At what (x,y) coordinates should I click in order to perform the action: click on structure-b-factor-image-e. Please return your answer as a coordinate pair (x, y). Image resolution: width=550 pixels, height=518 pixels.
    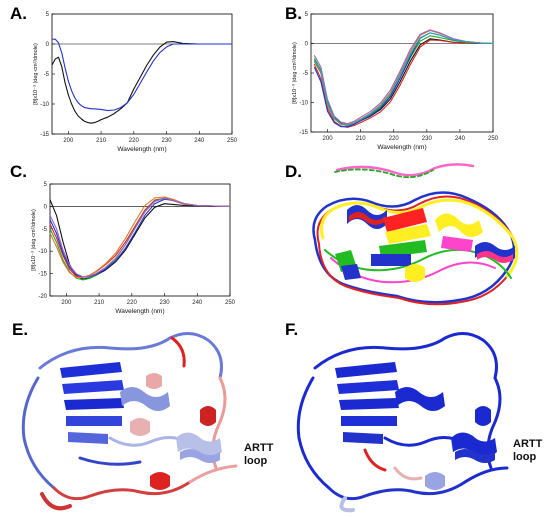
    Looking at the image, I should click on (129, 421).